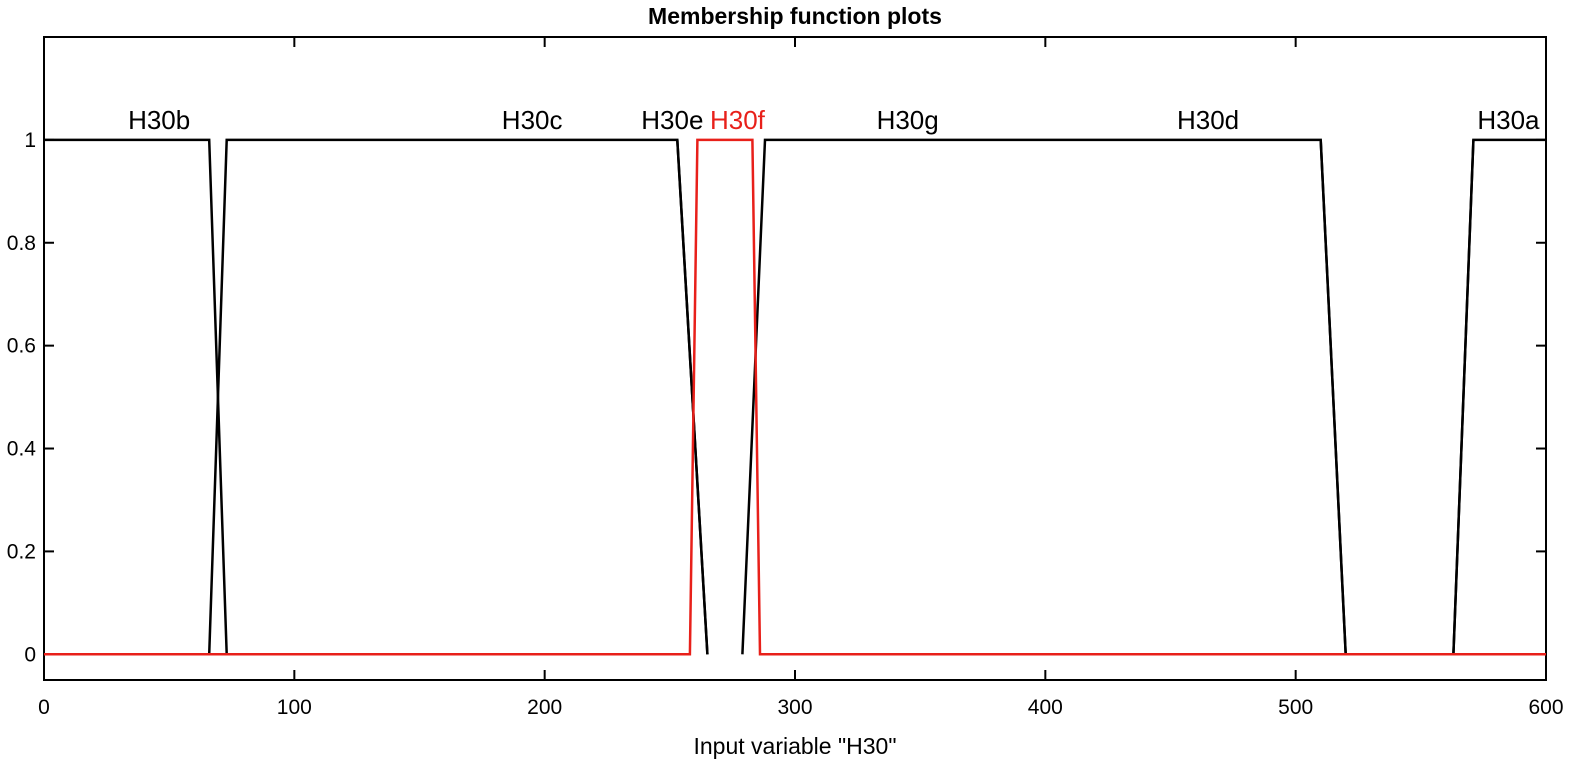 The image size is (1580, 768). I want to click on membership-labels: H30b H30c H30e H30f H30g H30d H30a, so click(834, 120).